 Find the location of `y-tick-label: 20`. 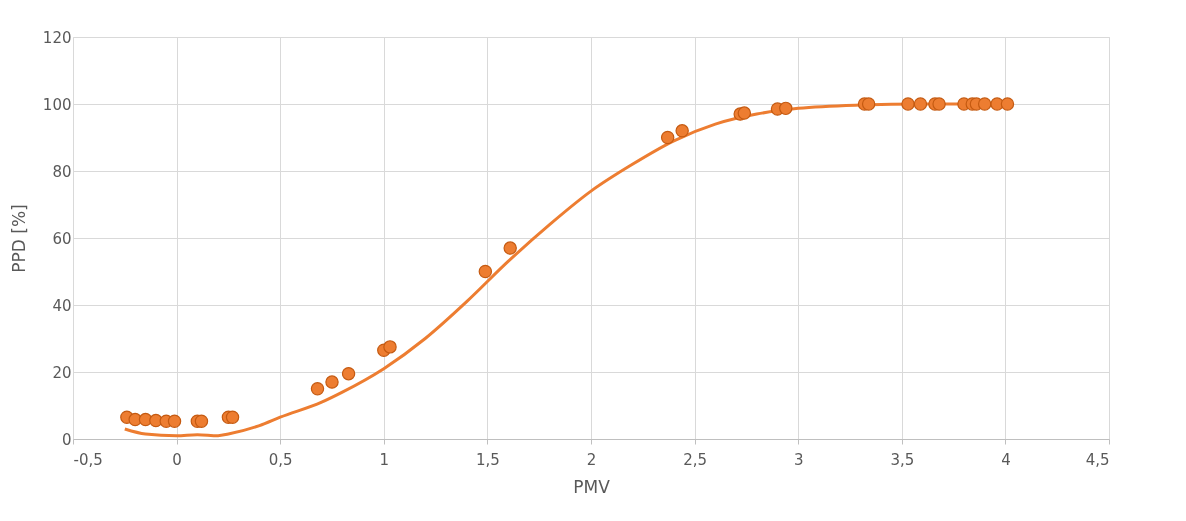

y-tick-label: 20 is located at coordinates (62, 372).